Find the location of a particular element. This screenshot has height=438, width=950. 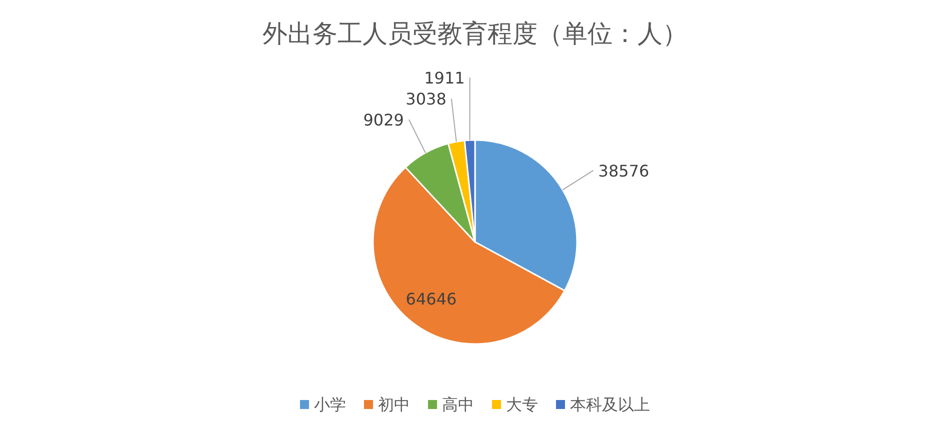

legend-label: 高中 is located at coordinates (458, 404).